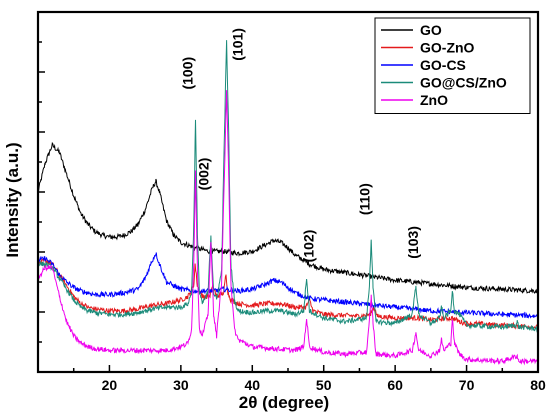  What do you see at coordinates (413, 242) in the screenshot?
I see `peak-label: (103)` at bounding box center [413, 242].